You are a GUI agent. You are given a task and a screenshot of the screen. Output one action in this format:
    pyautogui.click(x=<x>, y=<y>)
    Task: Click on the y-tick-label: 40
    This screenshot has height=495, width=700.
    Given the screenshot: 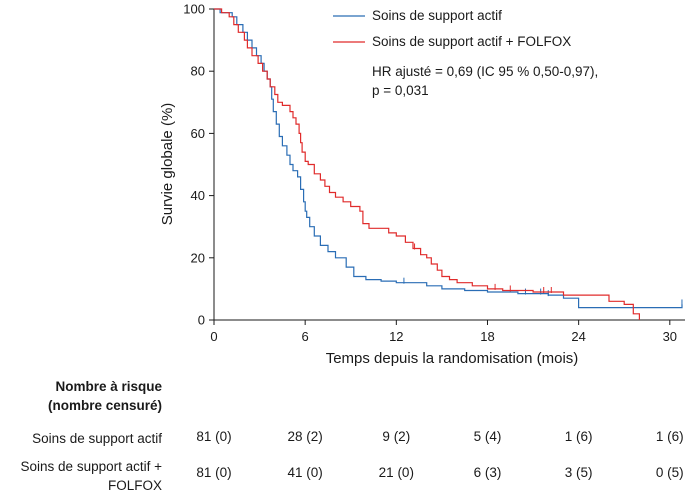 What is the action you would take?
    pyautogui.click(x=198, y=195)
    